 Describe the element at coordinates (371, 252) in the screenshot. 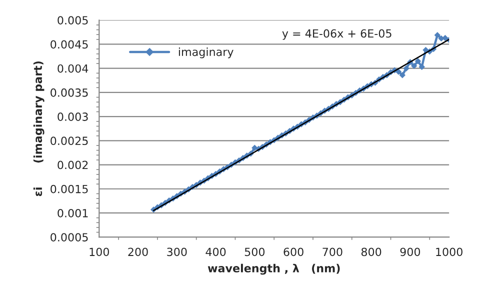

I see `x-tick-label: 800` at that location.